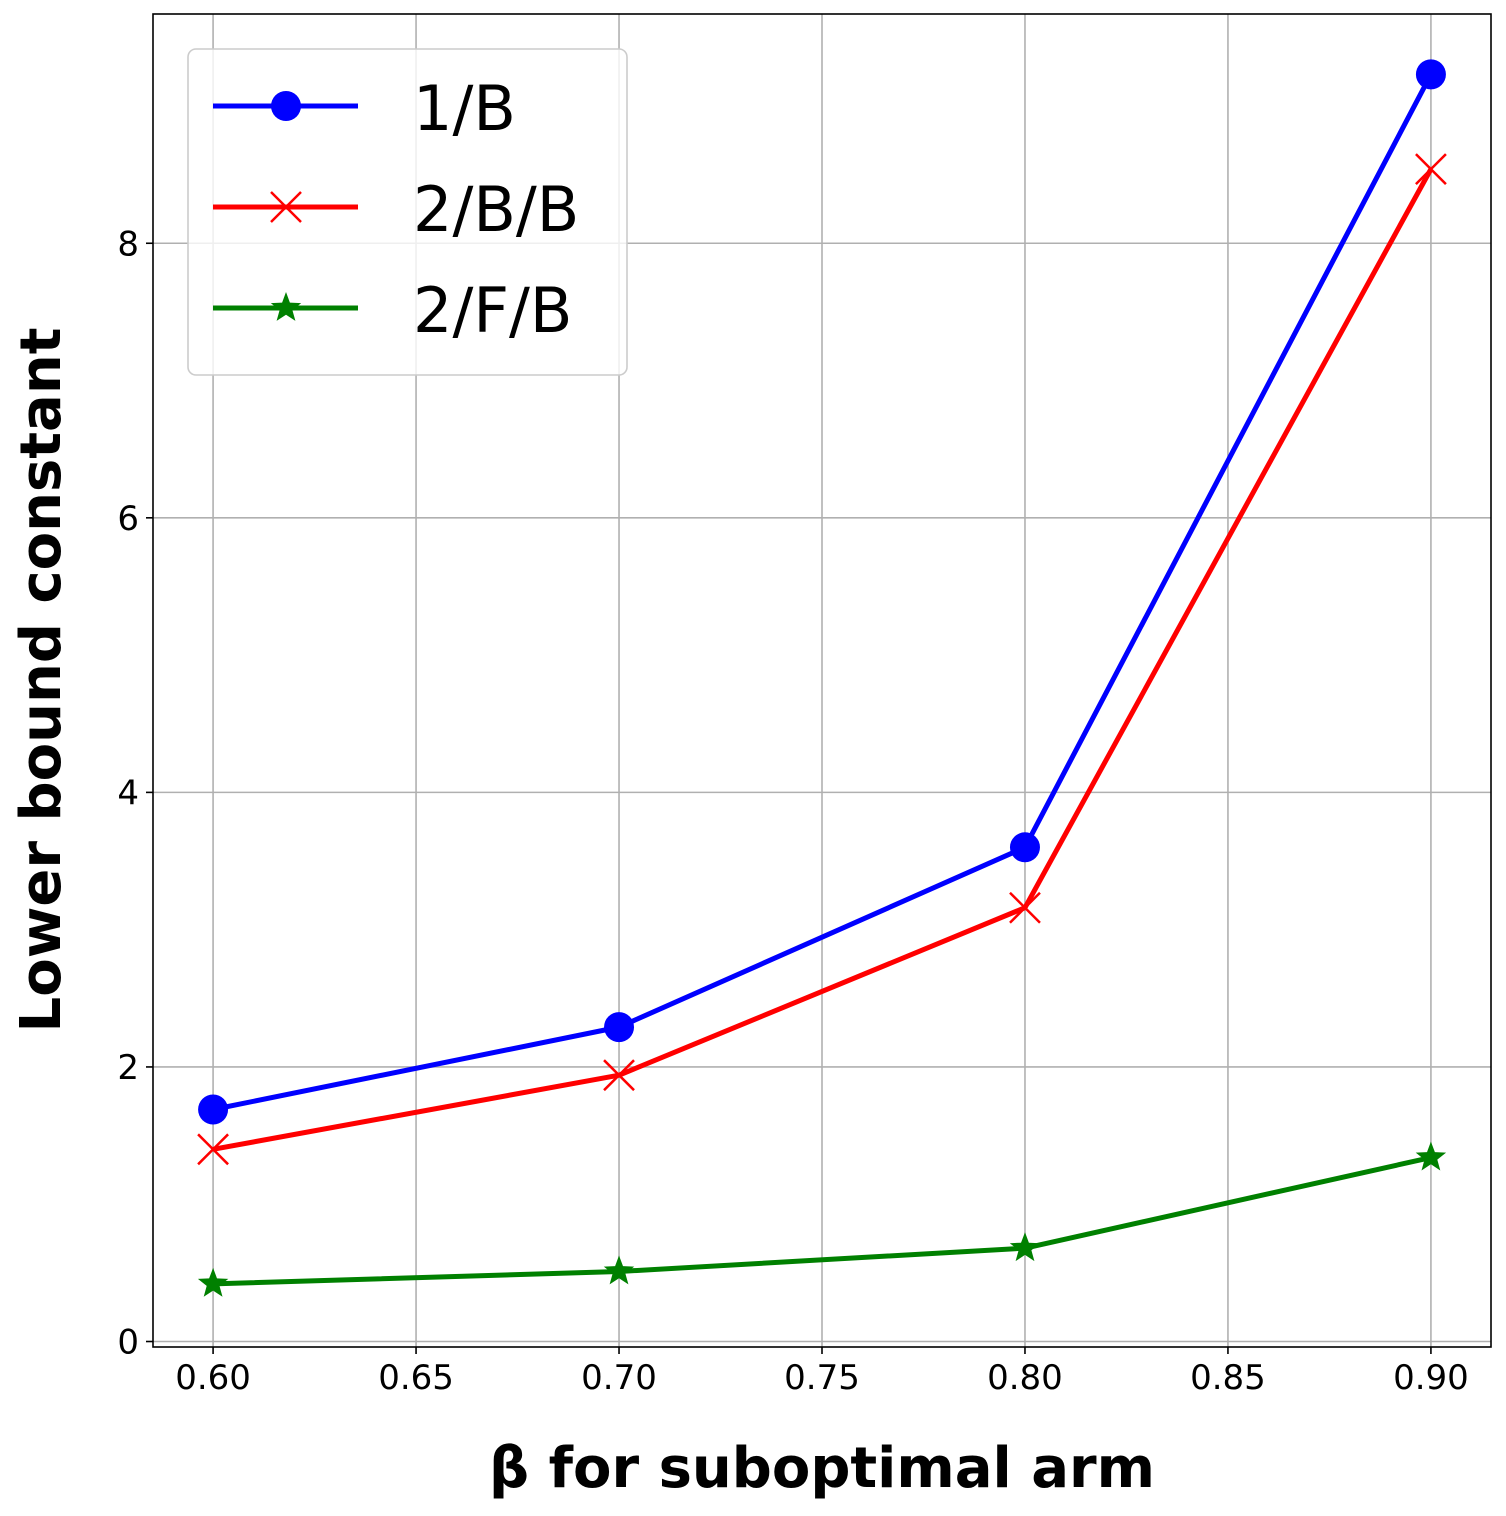 This screenshot has height=1516, width=1506. What do you see at coordinates (128, 1343) in the screenshot?
I see `y-tick-label: 0` at bounding box center [128, 1343].